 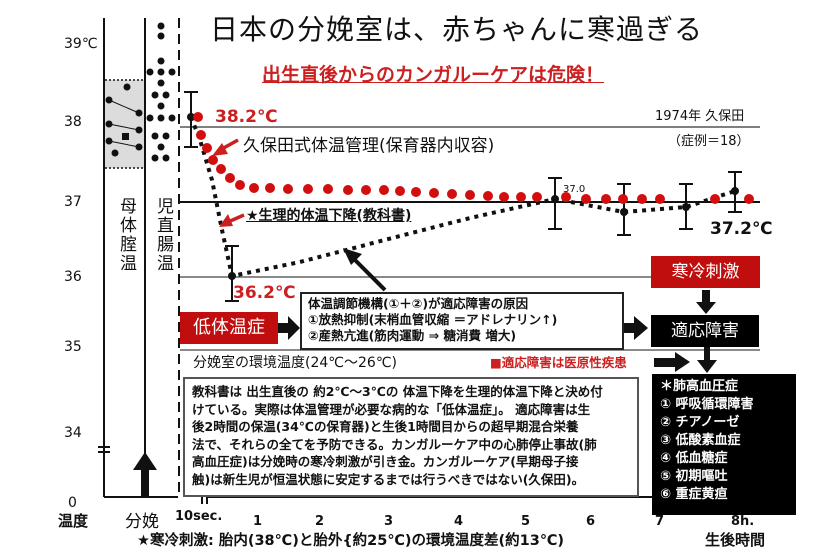 What do you see at coordinates (385, 461) in the screenshot?
I see `textbook-line: 高血圧症)は分娩時の寒冷刺激が引き金。カンガルーケア(早期母子接` at bounding box center [385, 461].